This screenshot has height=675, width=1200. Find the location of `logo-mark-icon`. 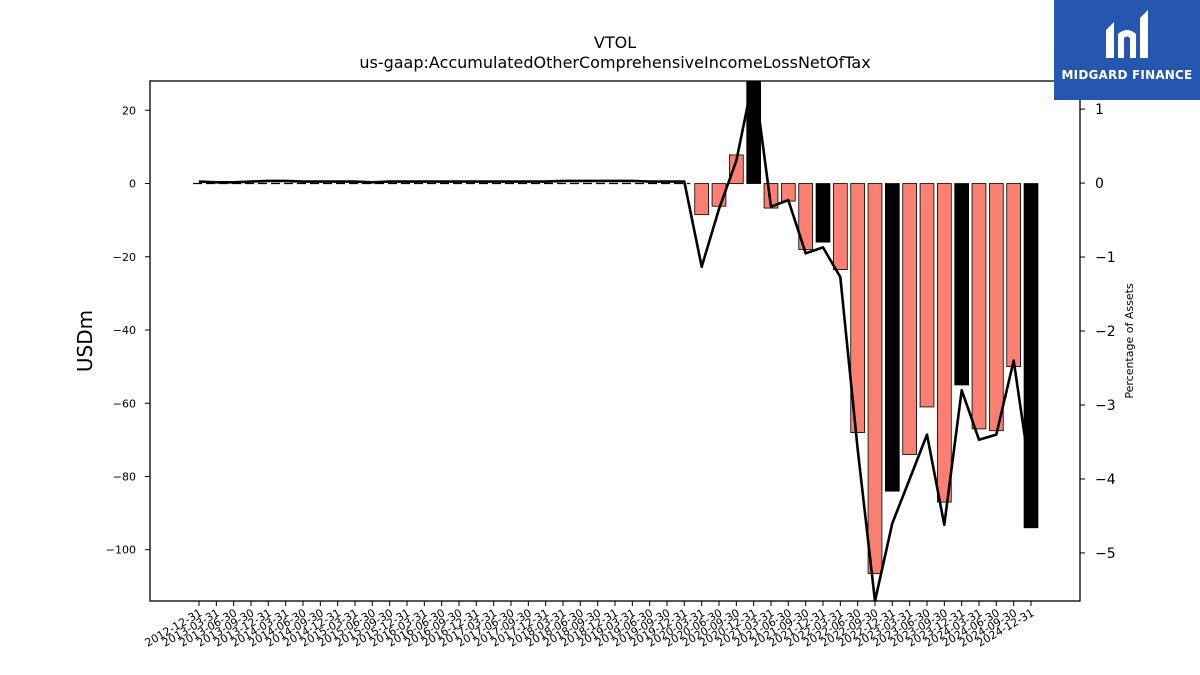

logo-mark-icon is located at coordinates (1127, 34).